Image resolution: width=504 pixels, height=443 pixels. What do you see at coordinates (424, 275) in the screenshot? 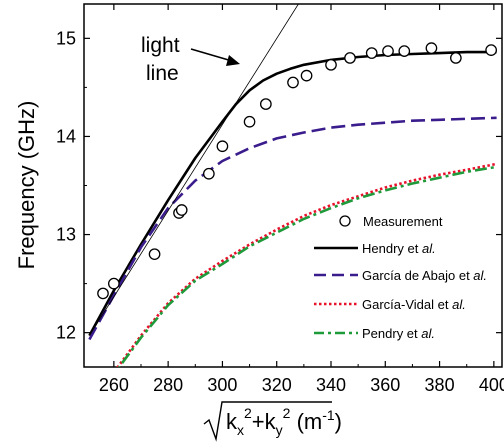
I see `legend-label-garcia-de-abajo: García de Abajo et al.` at bounding box center [424, 275].